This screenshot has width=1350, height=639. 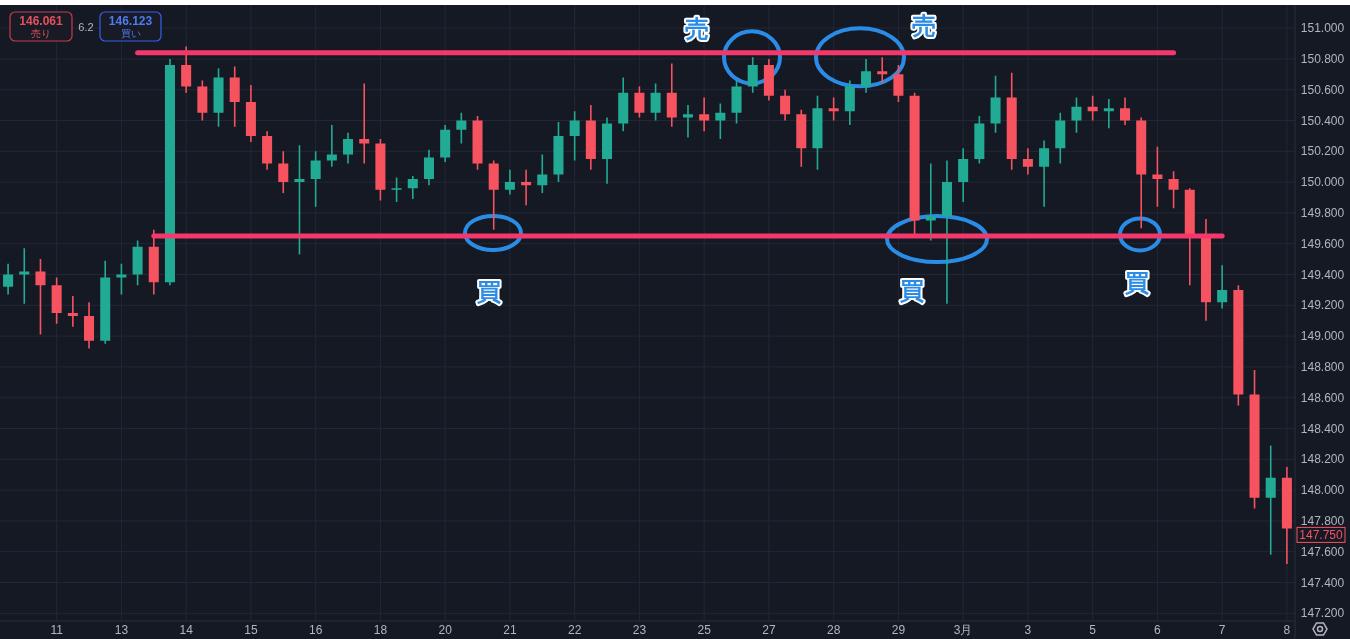 What do you see at coordinates (1322, 274) in the screenshot?
I see `y-tick-label: 149.400` at bounding box center [1322, 274].